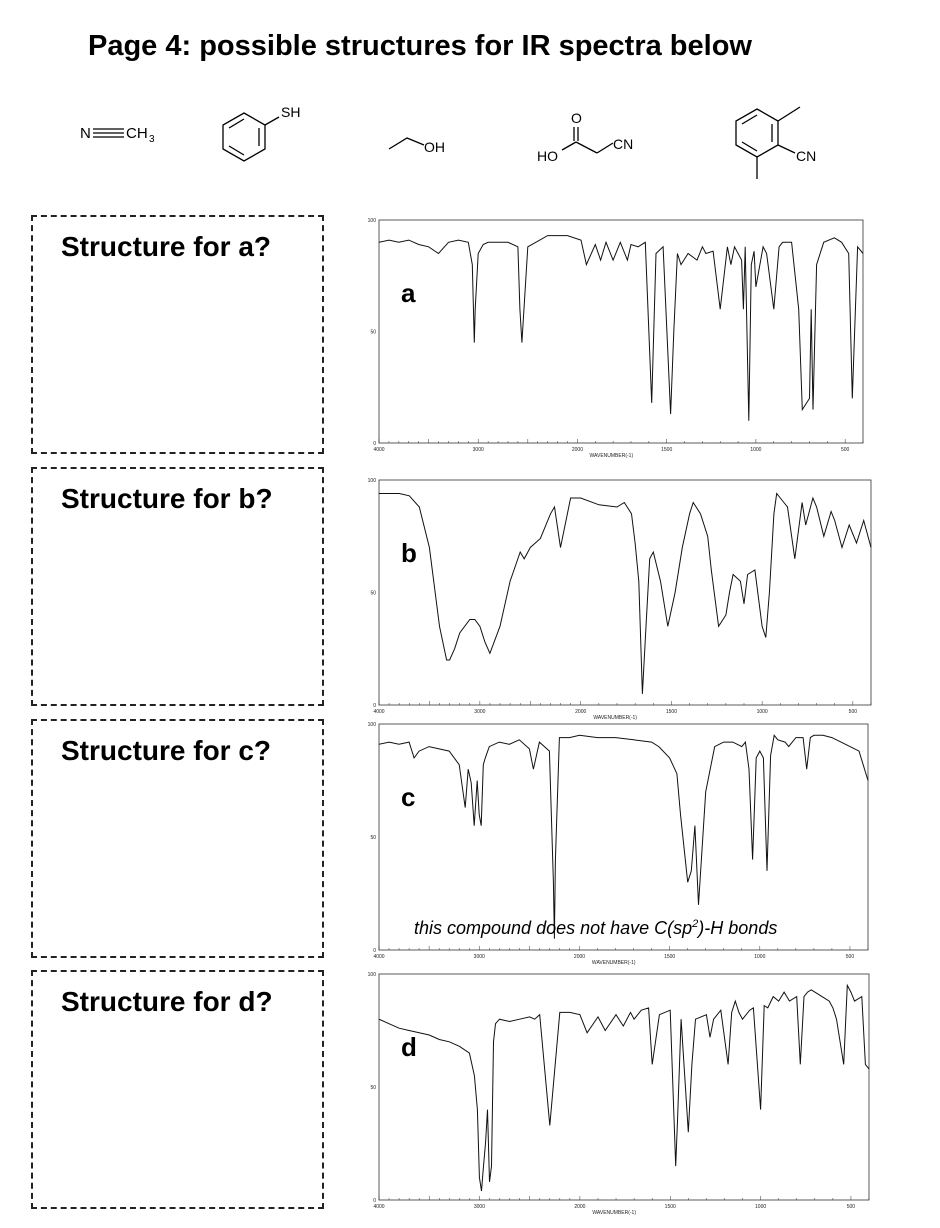 This screenshot has width=940, height=1228. I want to click on spectrum-letter: d, so click(409, 1047).